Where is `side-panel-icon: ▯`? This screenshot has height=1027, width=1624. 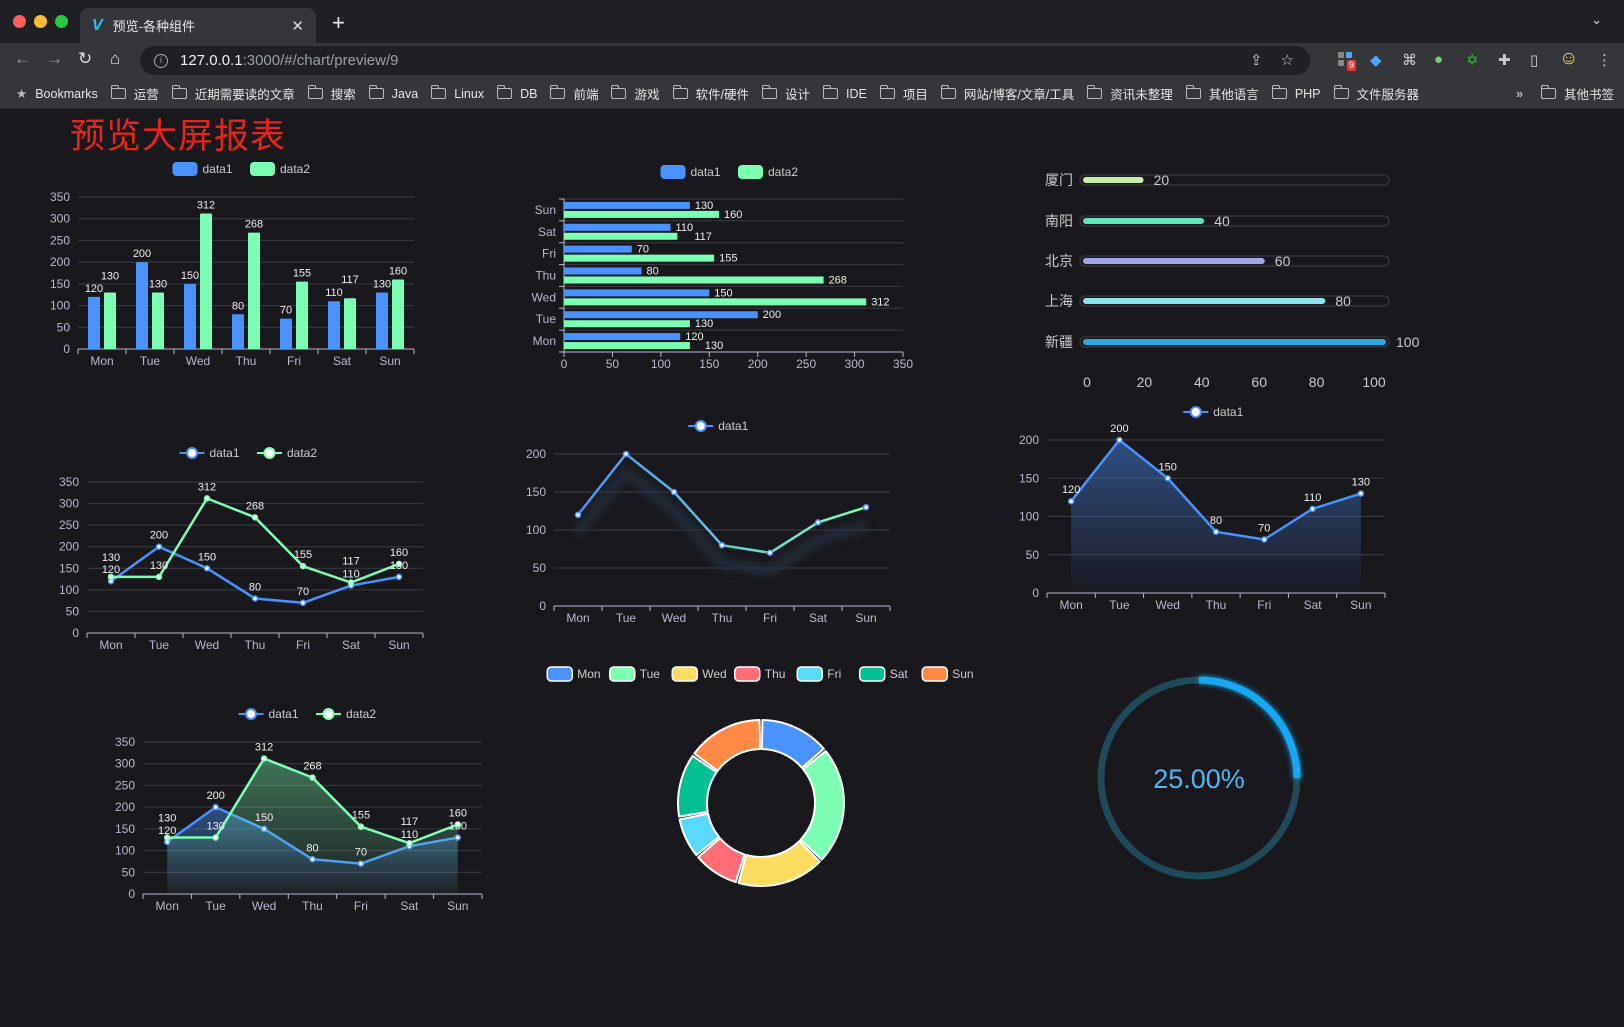 side-panel-icon: ▯ is located at coordinates (1534, 60).